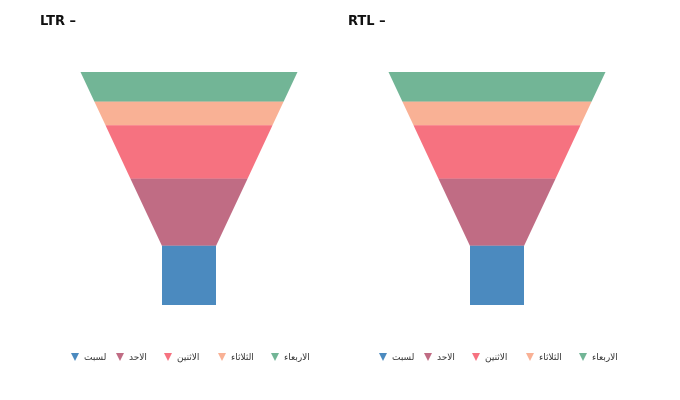  Describe the element at coordinates (367, 21) in the screenshot. I see `chart-title-rtl: RTL –` at that location.